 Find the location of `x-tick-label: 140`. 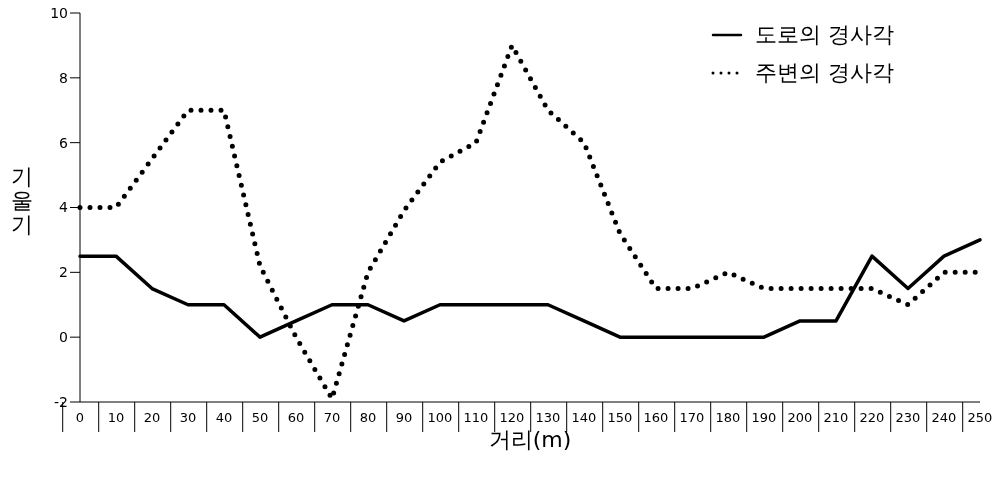

x-tick-label: 140 is located at coordinates (584, 417).